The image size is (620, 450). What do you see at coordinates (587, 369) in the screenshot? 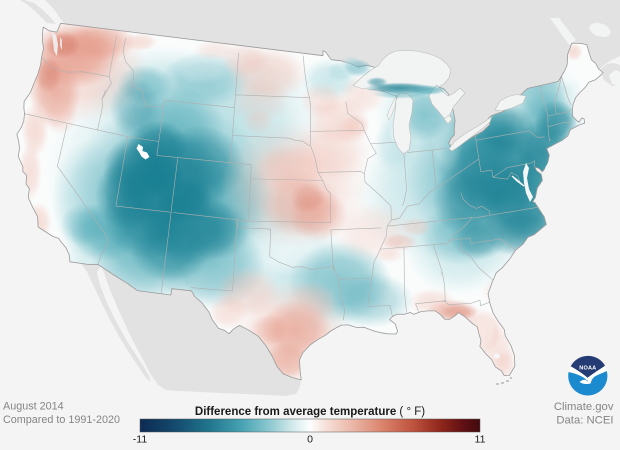
I see `svg-text: NOAA` at bounding box center [587, 369].